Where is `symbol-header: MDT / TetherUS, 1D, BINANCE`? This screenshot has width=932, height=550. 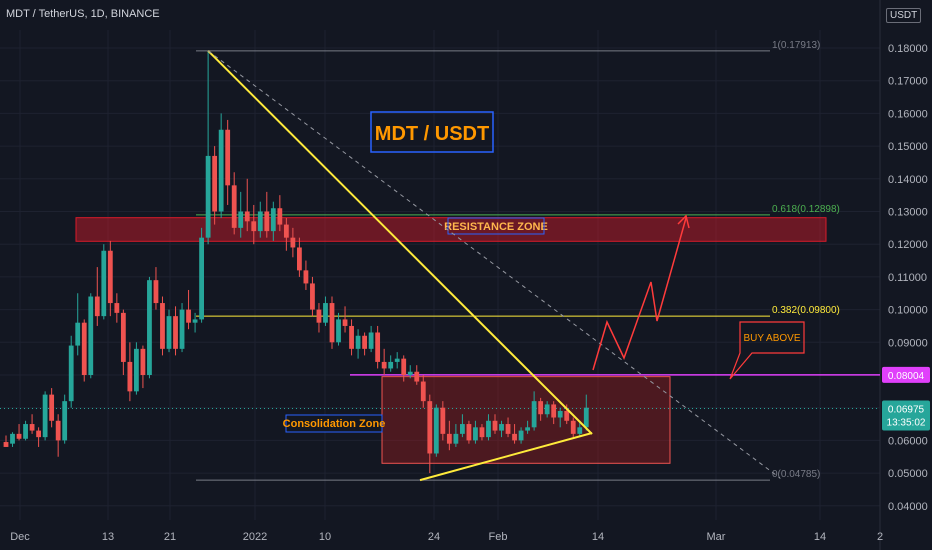 symbol-header: MDT / TetherUS, 1D, BINANCE is located at coordinates (83, 14).